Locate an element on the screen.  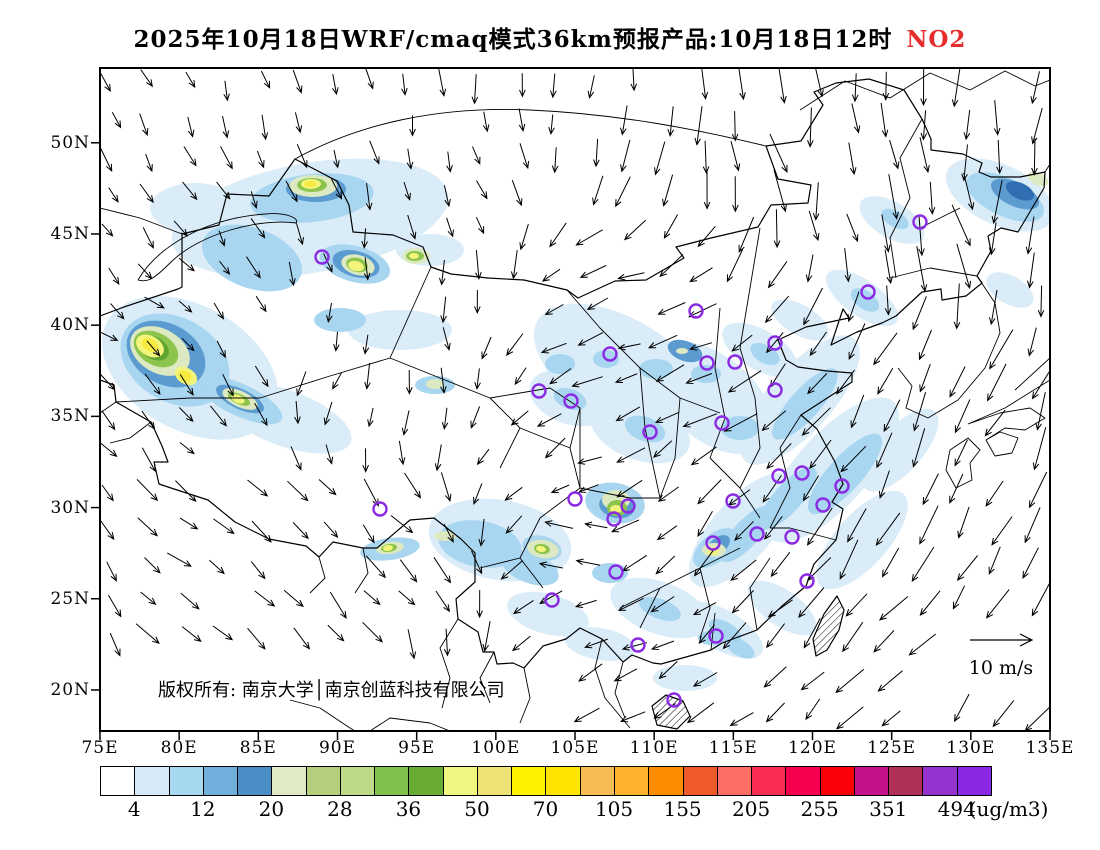
lon-label: 130E is located at coordinates (971, 748).